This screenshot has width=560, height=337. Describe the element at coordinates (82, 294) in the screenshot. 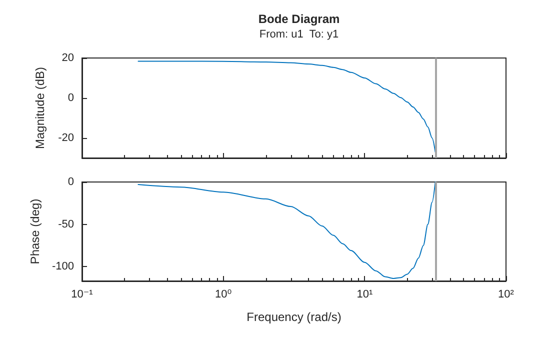

I see `x-tick-label: 10⁻¹` at that location.